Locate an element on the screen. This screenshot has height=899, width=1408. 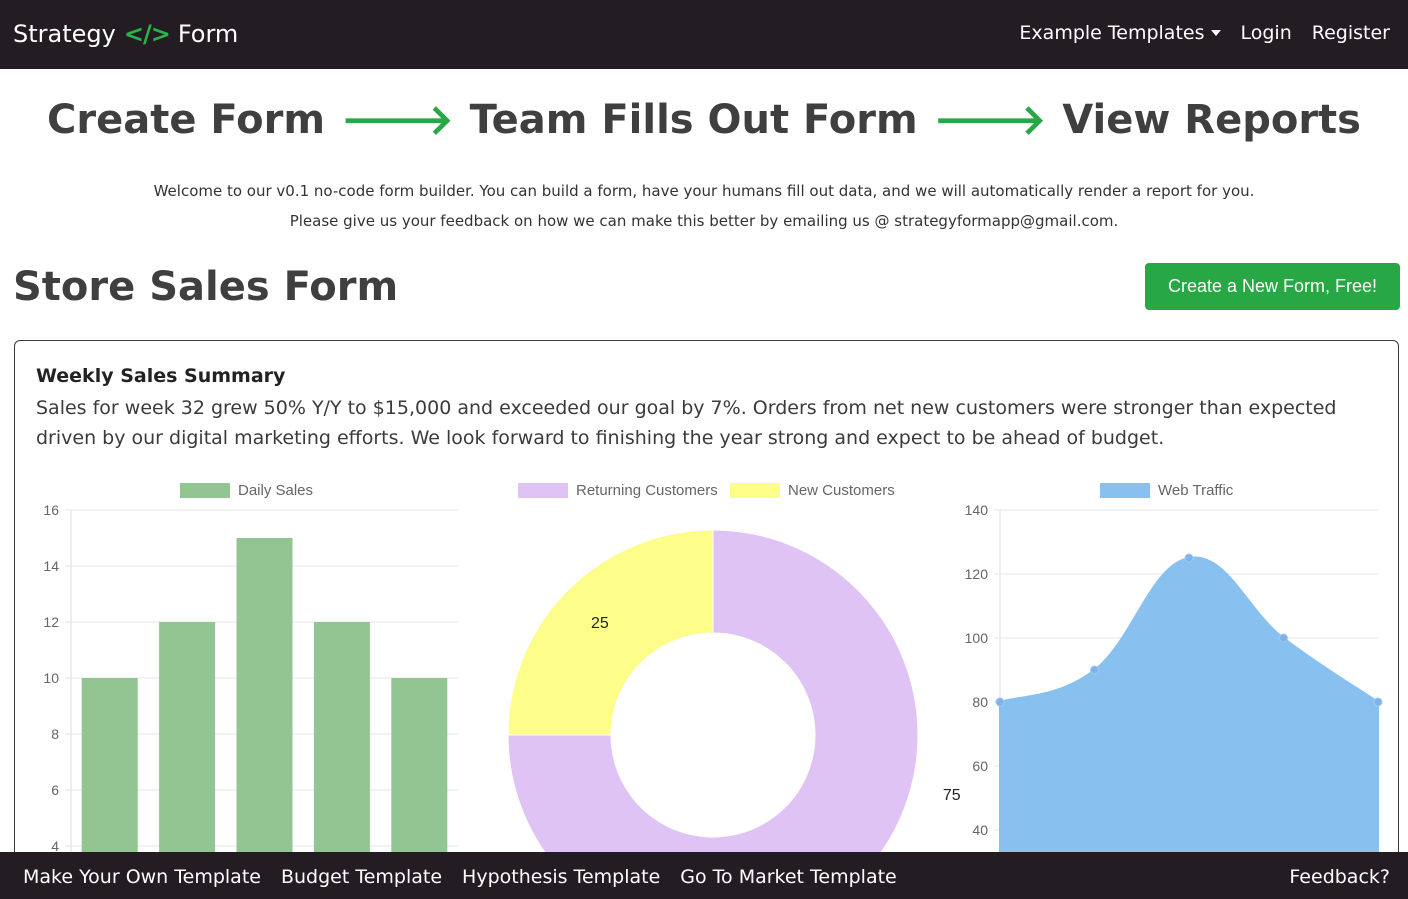
feedback-link: Feedback? is located at coordinates (1339, 877).